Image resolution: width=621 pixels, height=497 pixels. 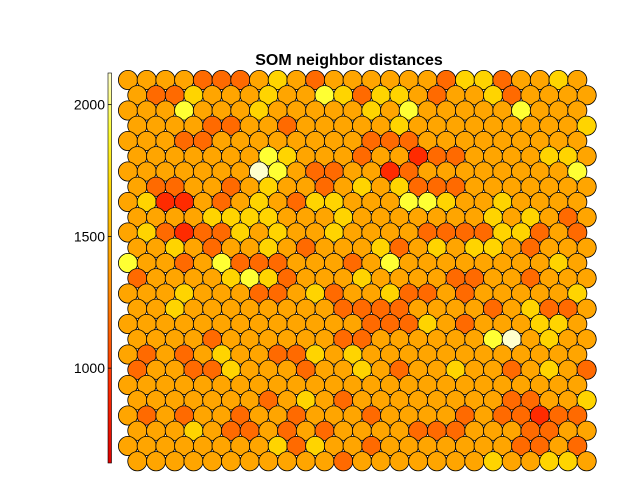 I want to click on neuron-cell-r5-c24, so click(x=586, y=156).